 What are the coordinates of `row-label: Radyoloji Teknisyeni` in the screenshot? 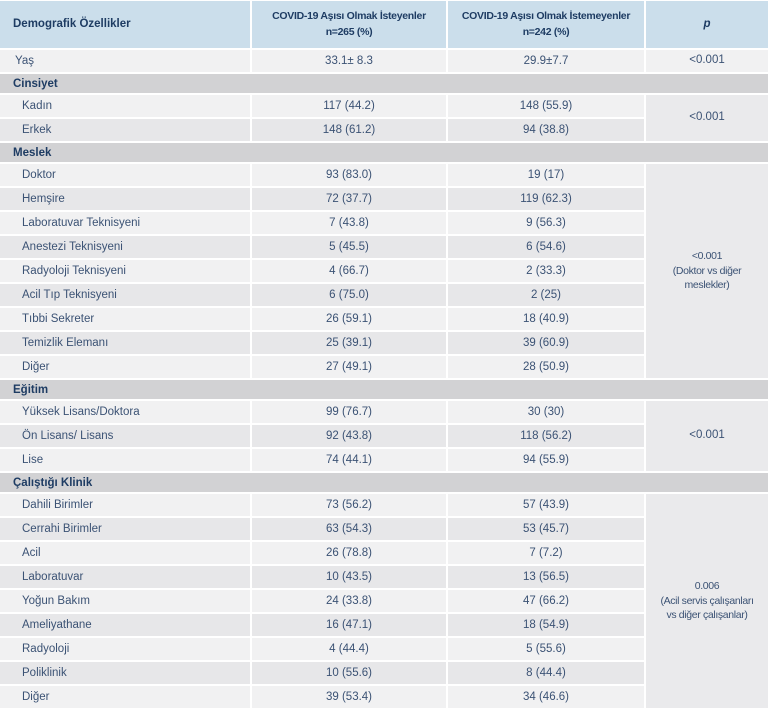 It's located at (126, 272).